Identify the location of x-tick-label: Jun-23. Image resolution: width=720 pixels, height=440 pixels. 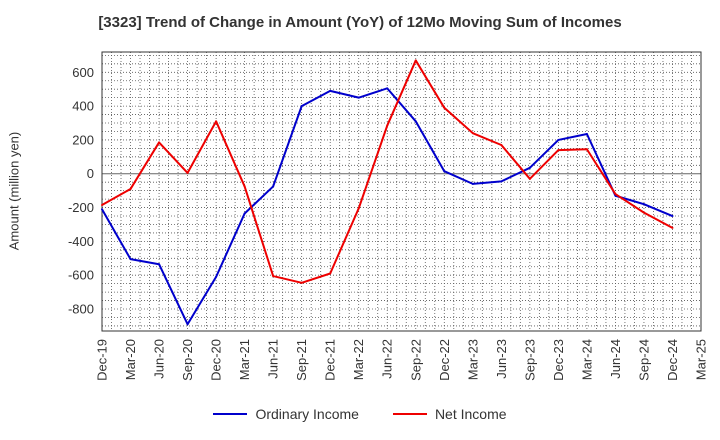
(501, 359).